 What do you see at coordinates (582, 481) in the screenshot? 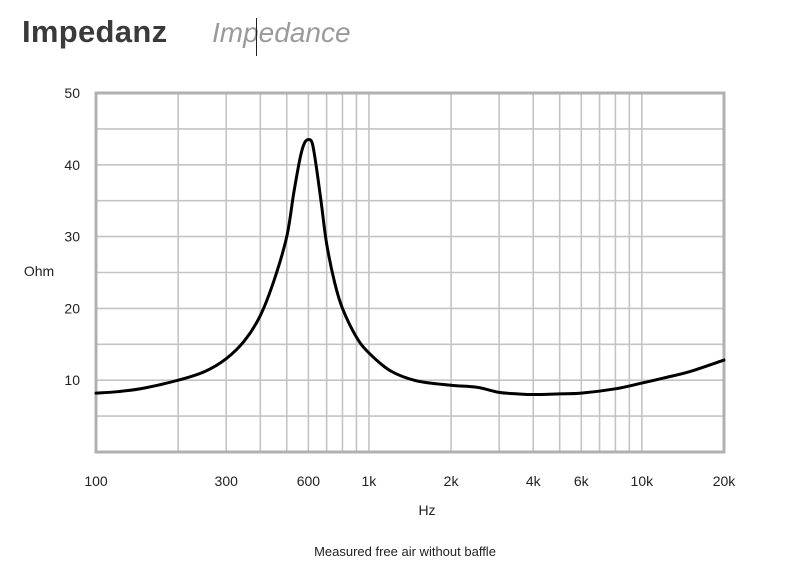
I see `x-tick-label: 6k` at bounding box center [582, 481].